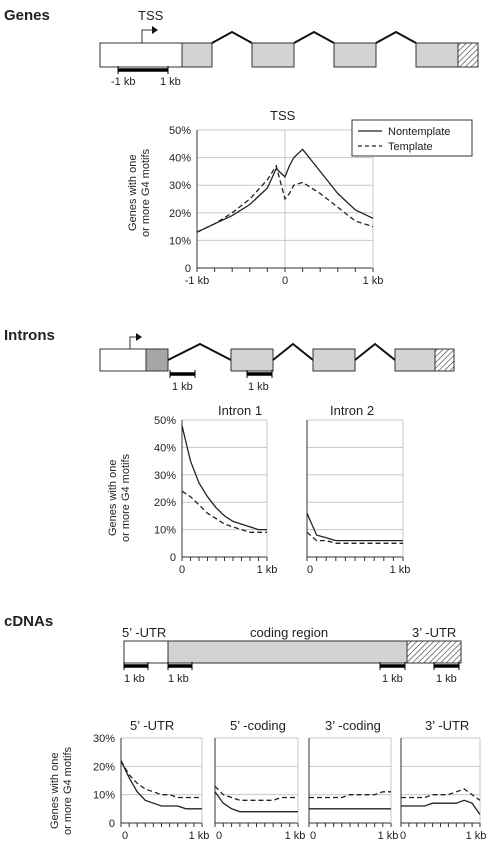  What do you see at coordinates (146, 652) in the screenshot?
I see `utr5-box` at bounding box center [146, 652].